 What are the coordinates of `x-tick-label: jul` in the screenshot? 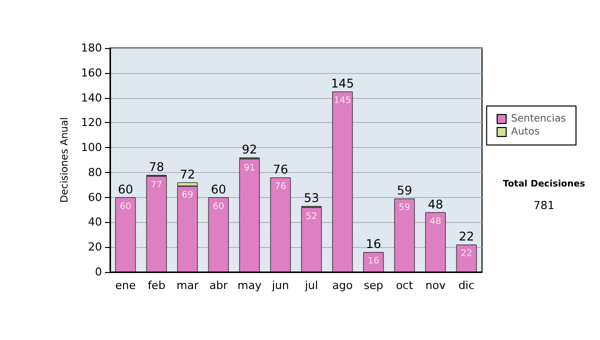 It's located at (311, 285).